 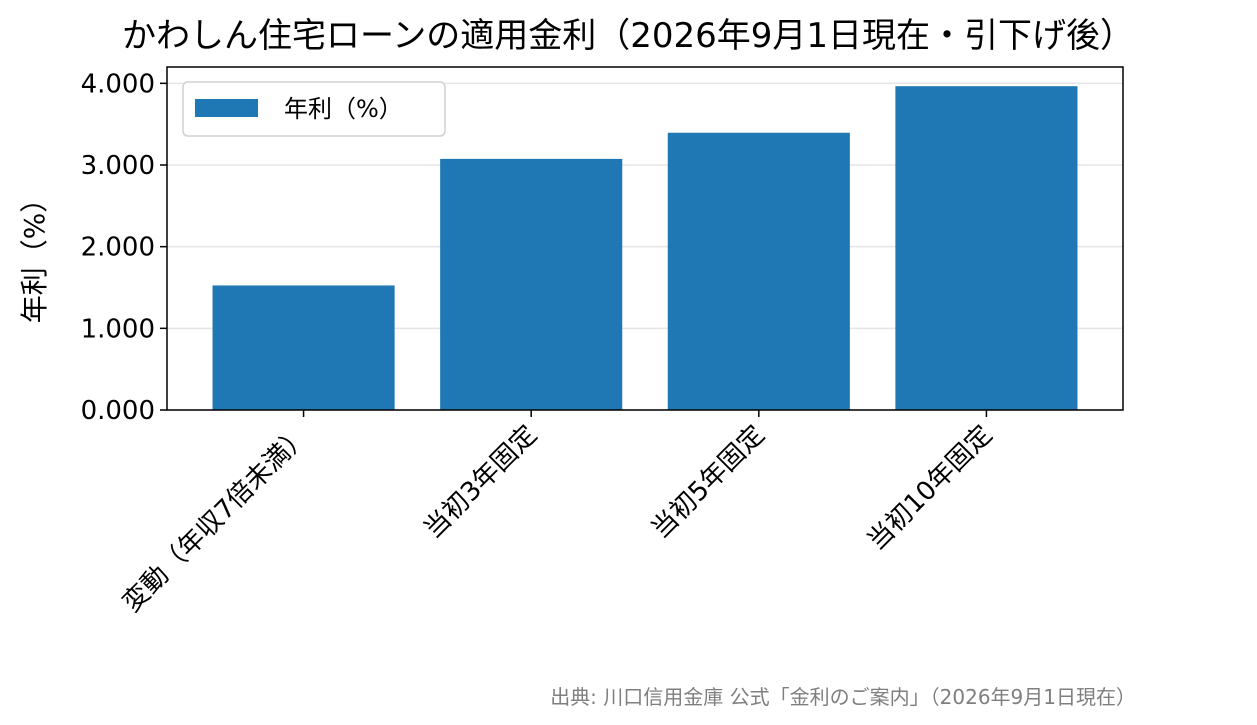 What do you see at coordinates (628, 36) in the screenshot?
I see `chart-title: かわしん住宅ローンの適用金利（2026年9月1日現在・引下げ後）` at bounding box center [628, 36].